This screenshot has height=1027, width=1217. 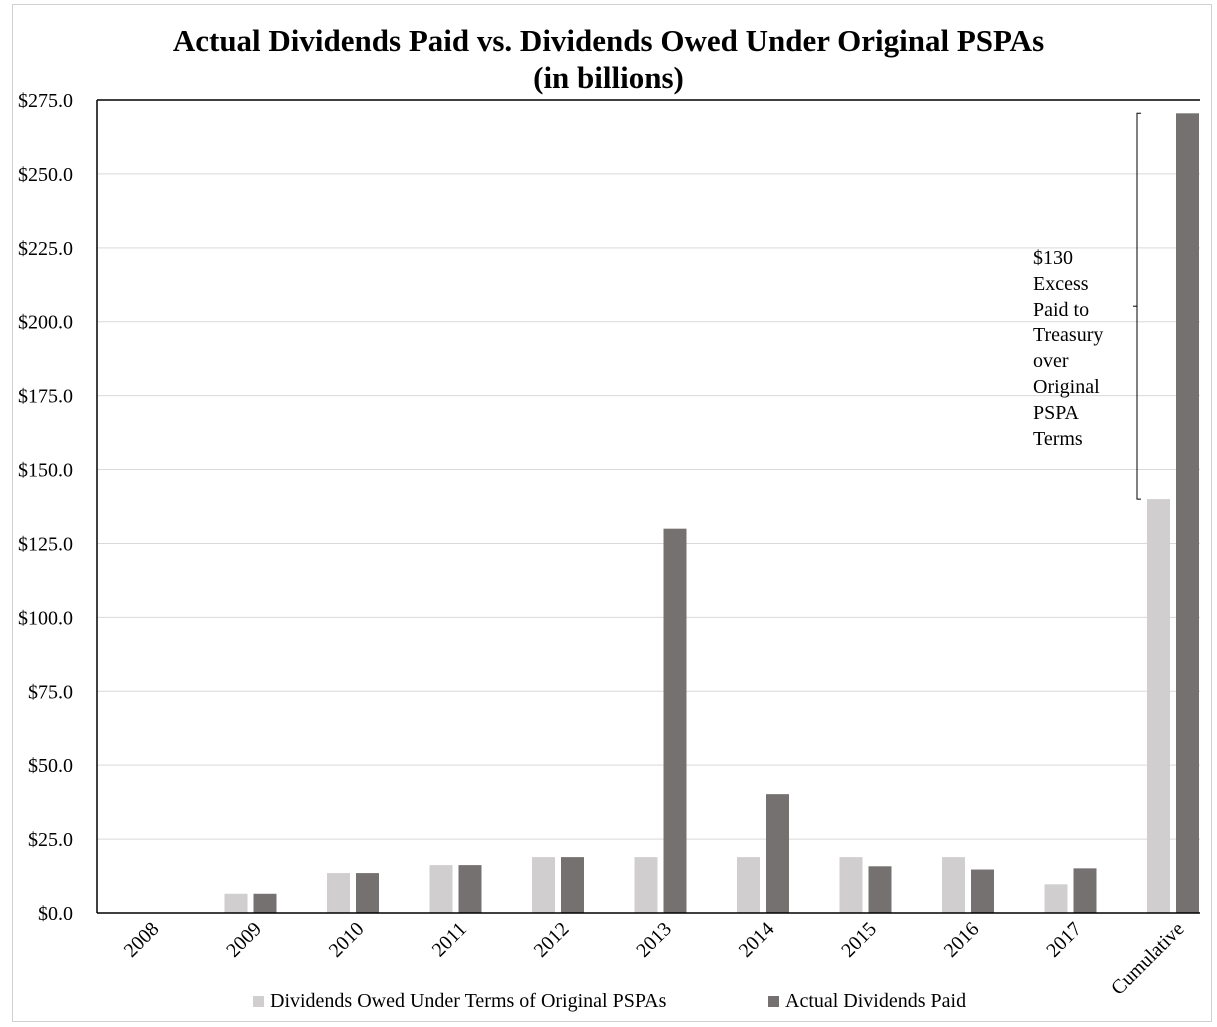 What do you see at coordinates (982, 891) in the screenshot?
I see `bar-paid-2016` at bounding box center [982, 891].